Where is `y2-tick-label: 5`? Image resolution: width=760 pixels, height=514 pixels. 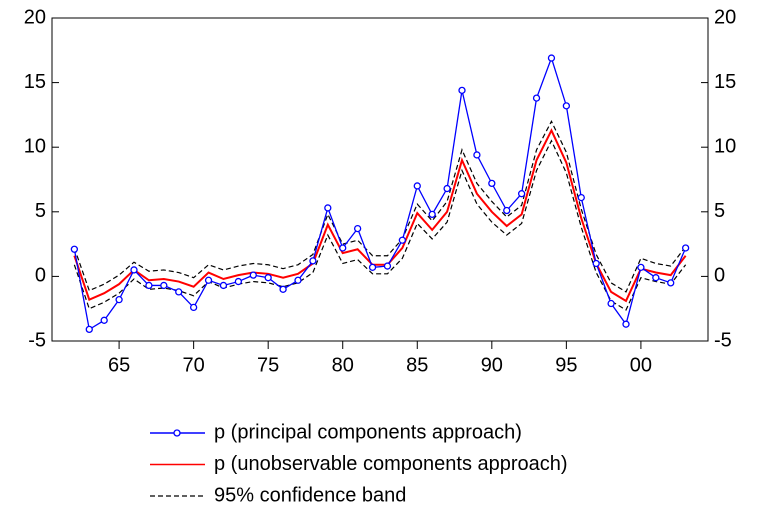
y2-tick-label: 5 is located at coordinates (719, 211).